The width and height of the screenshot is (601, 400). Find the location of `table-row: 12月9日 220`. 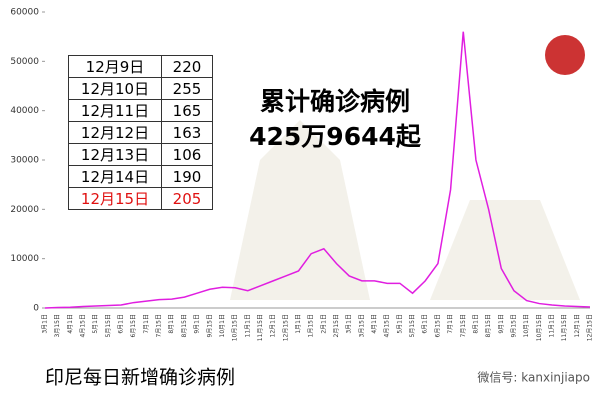

table-row: 12月9日 220 is located at coordinates (140, 66).